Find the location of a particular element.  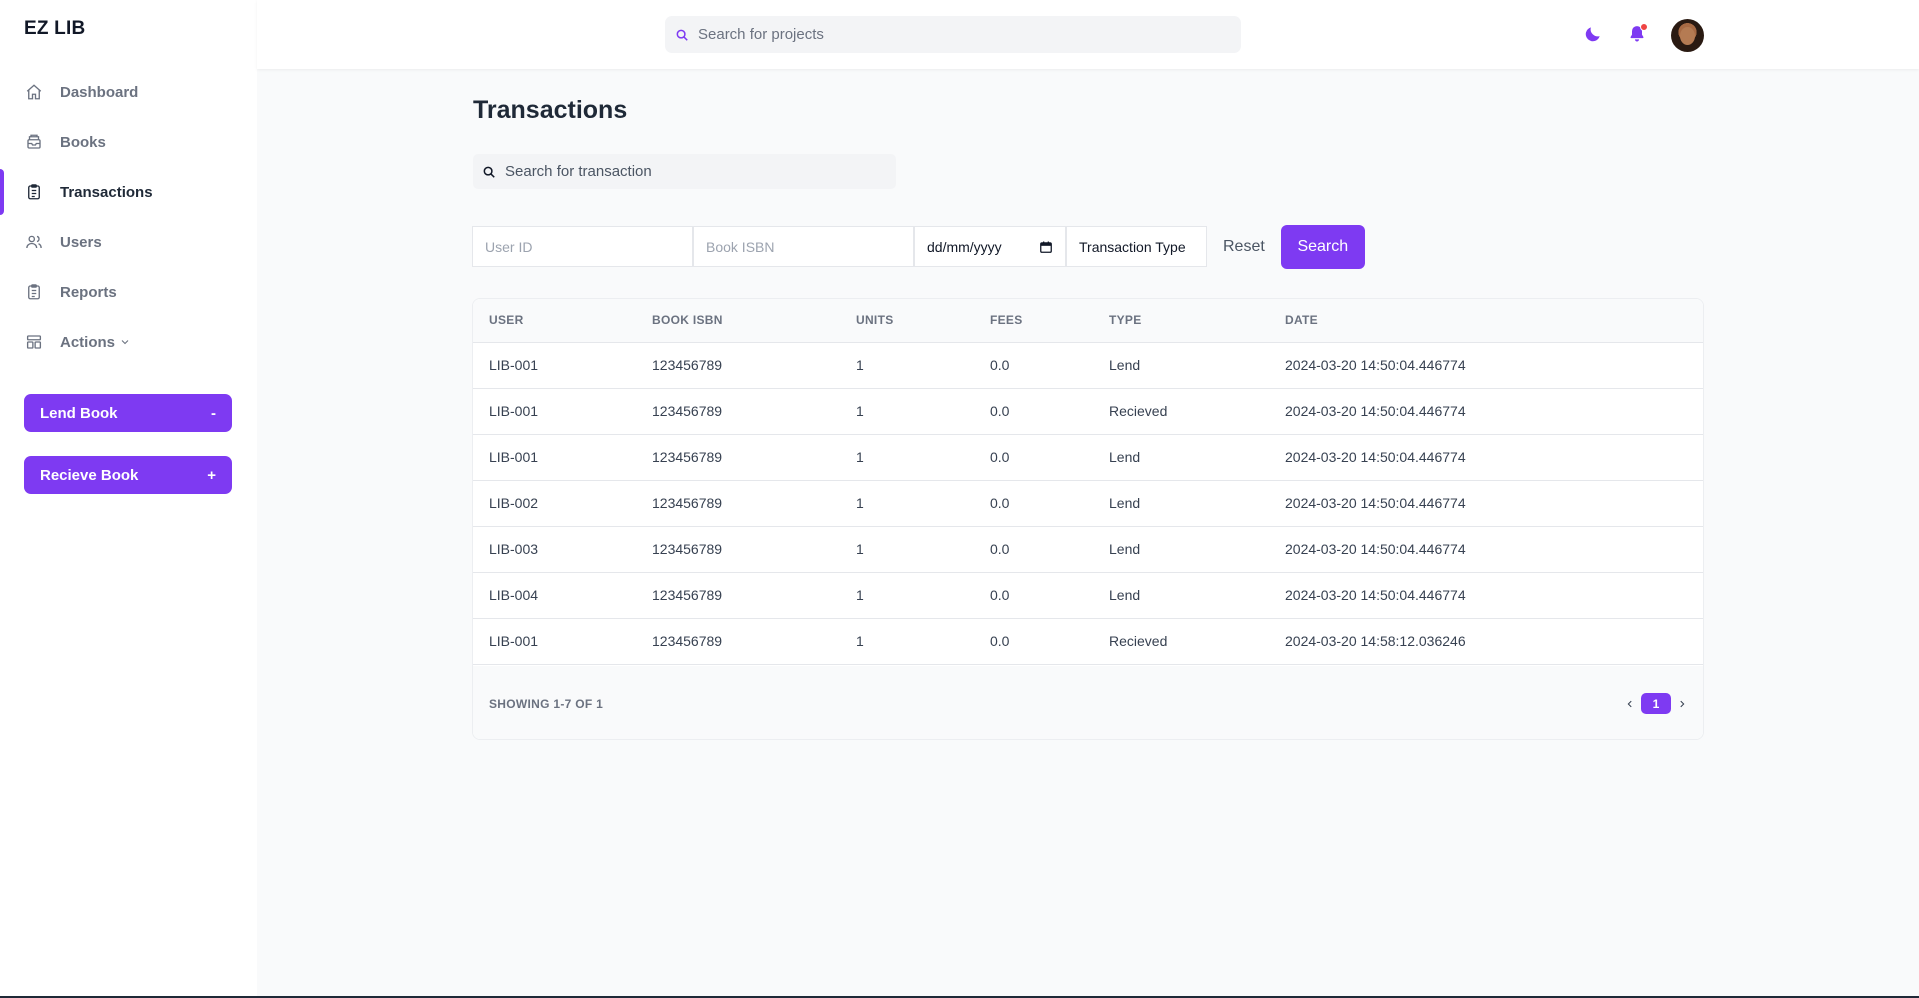

column-header-isbn: BOOK ISBN is located at coordinates (738, 321).